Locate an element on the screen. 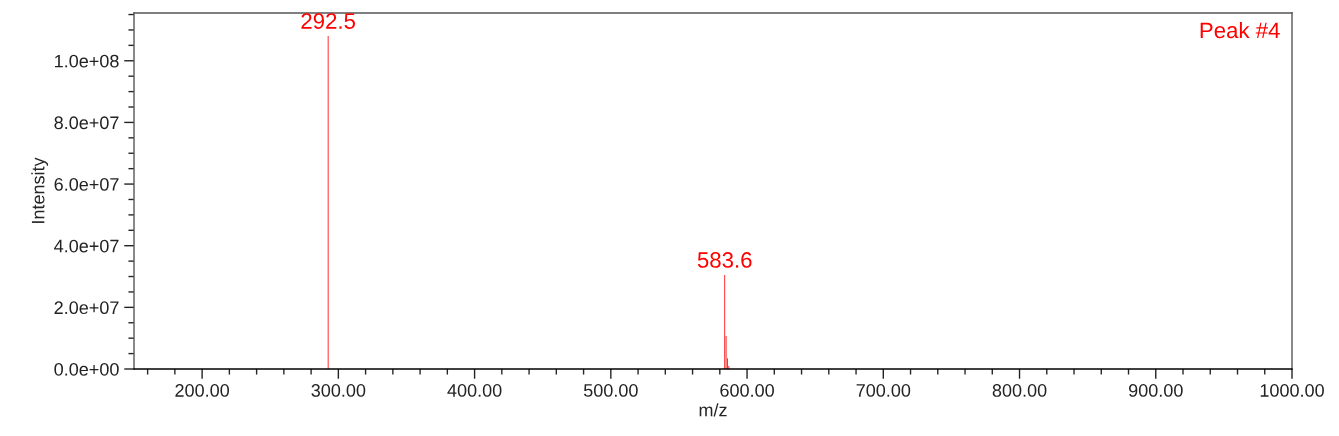  y-tick-label: 6.0e+07 is located at coordinates (86, 184).